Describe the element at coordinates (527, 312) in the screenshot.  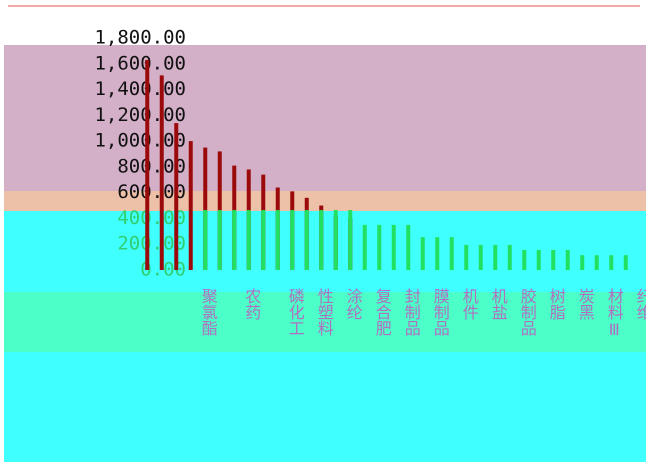
I see `x-tick-label: 胶制品` at that location.